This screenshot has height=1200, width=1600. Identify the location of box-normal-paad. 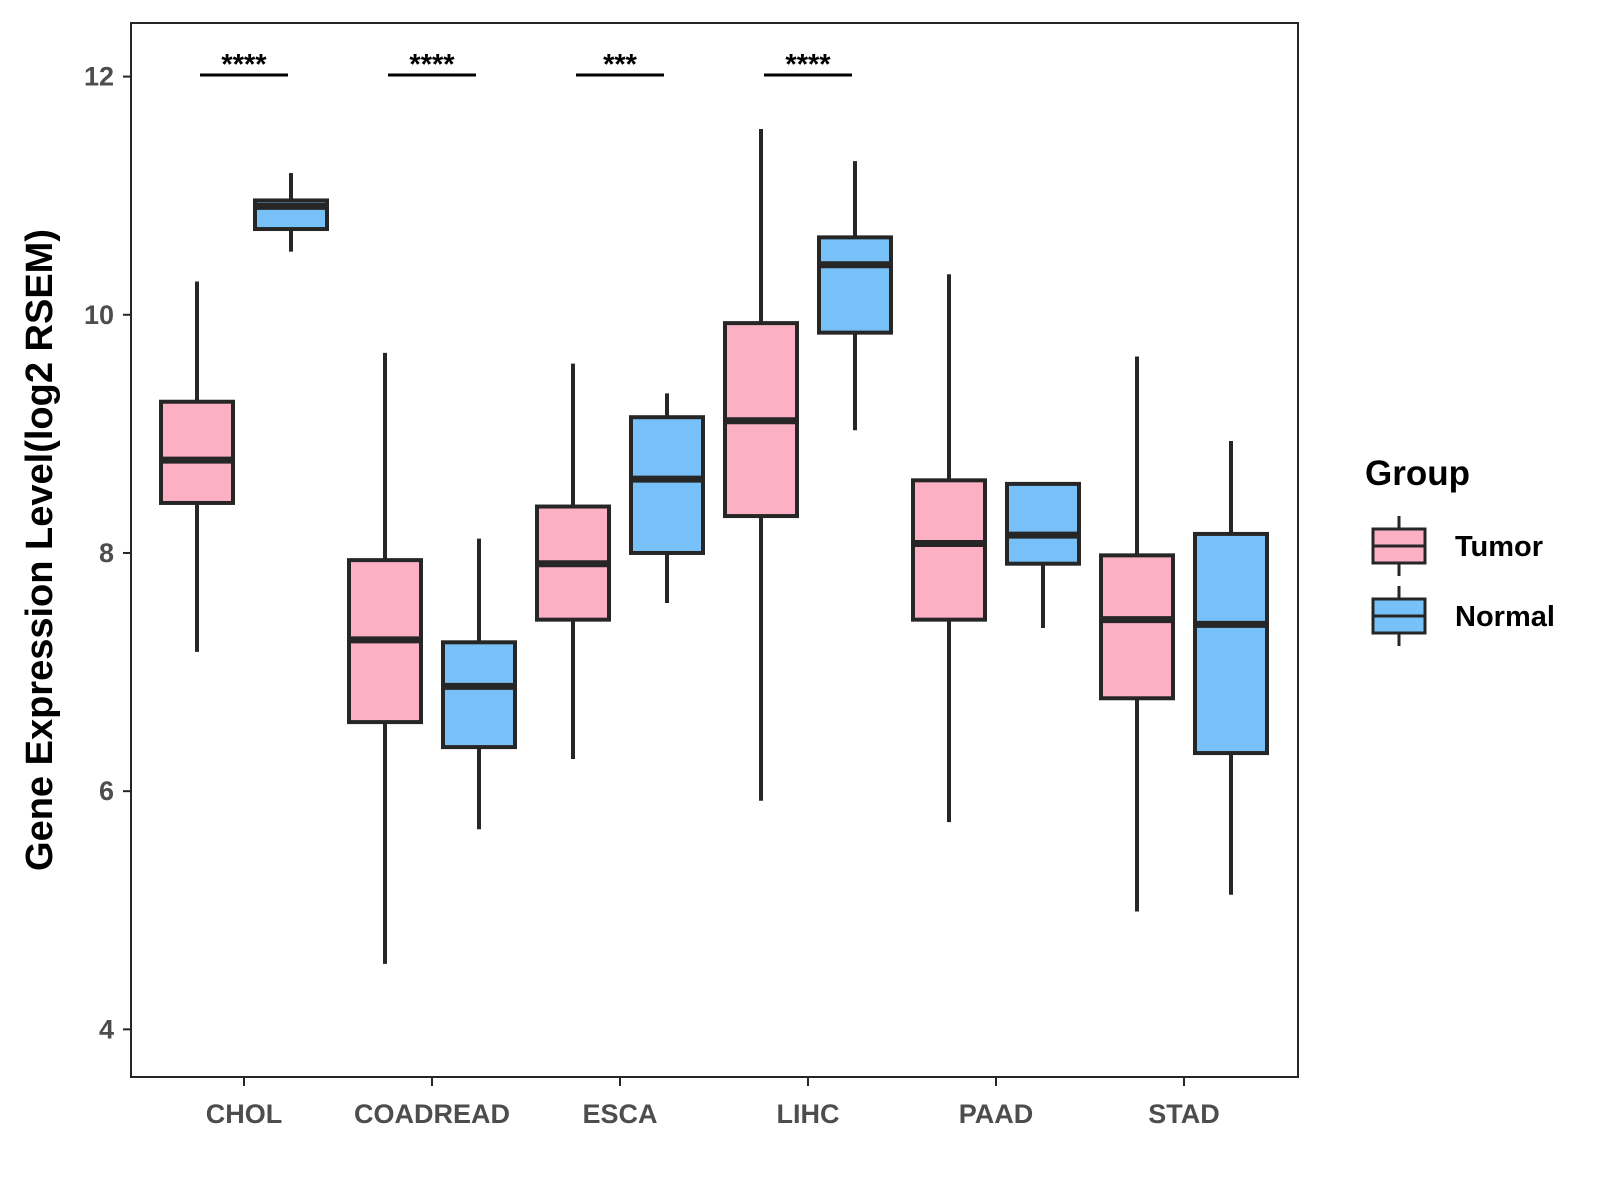
(1043, 555).